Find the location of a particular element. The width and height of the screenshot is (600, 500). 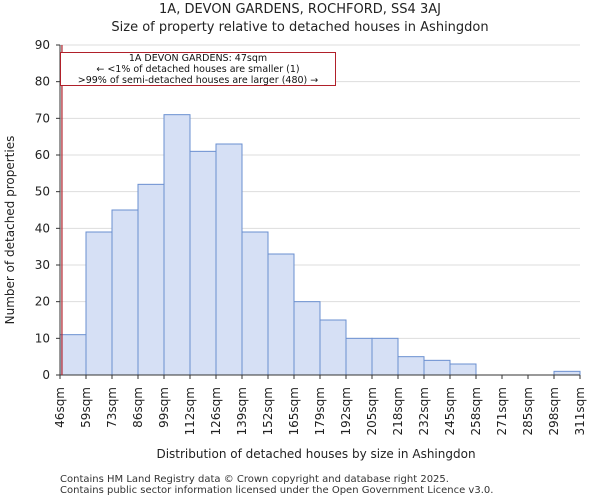

y-tick-label-70: 70 is located at coordinates (42, 118).